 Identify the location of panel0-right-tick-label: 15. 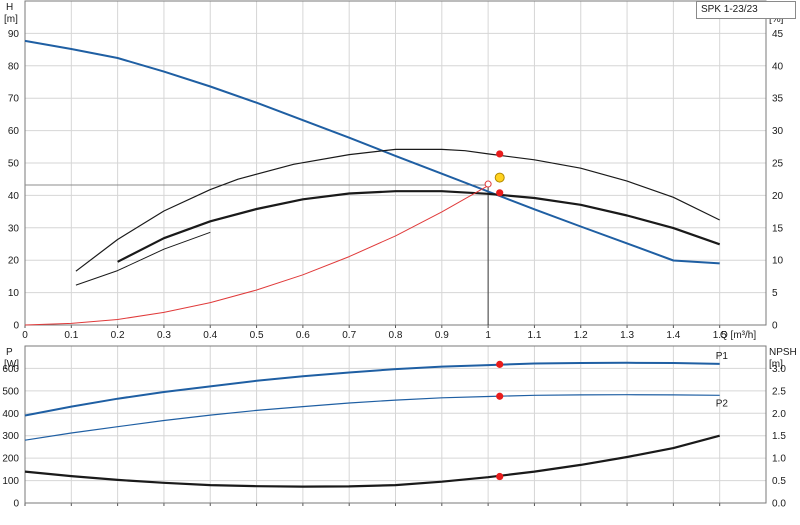
(778, 228).